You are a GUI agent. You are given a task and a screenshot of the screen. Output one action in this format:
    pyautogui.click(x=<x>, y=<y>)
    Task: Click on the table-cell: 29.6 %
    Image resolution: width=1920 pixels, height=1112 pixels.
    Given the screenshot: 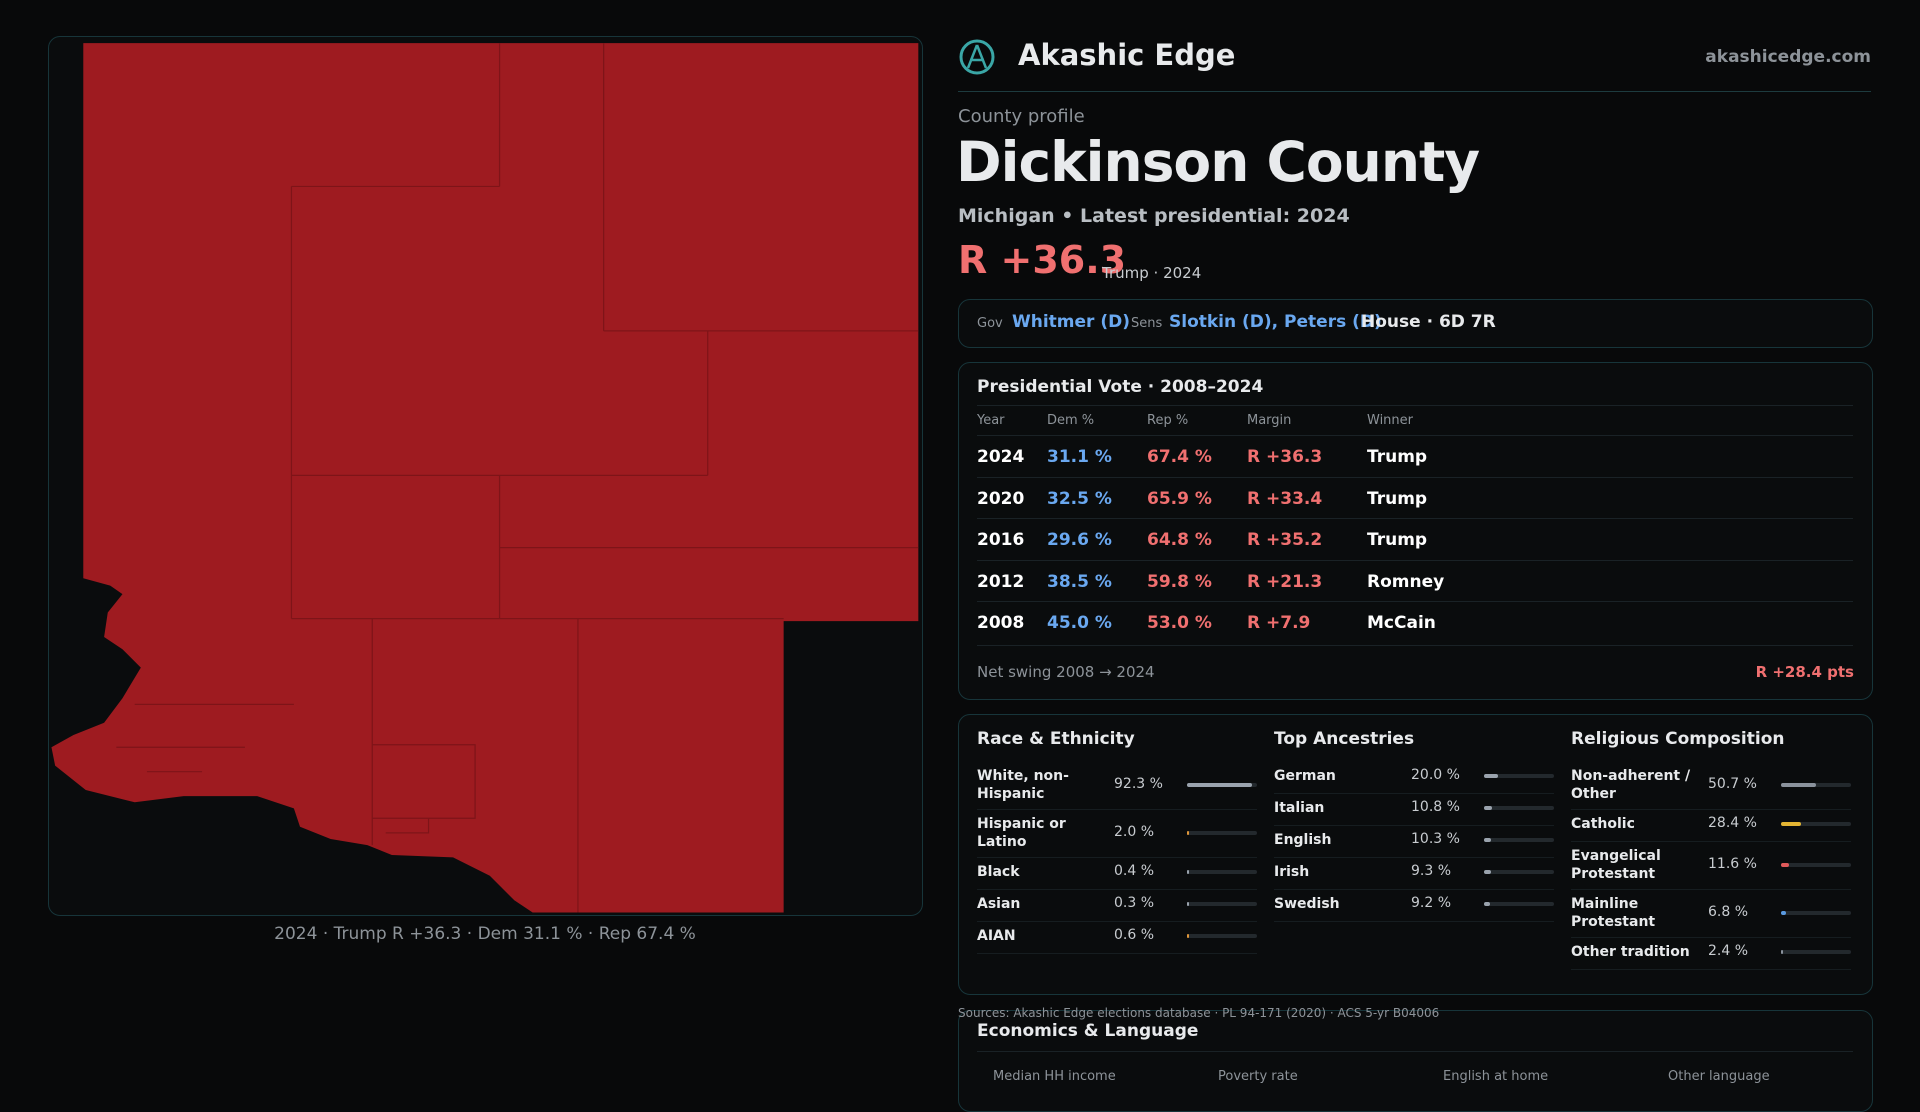 What is the action you would take?
    pyautogui.click(x=1079, y=540)
    